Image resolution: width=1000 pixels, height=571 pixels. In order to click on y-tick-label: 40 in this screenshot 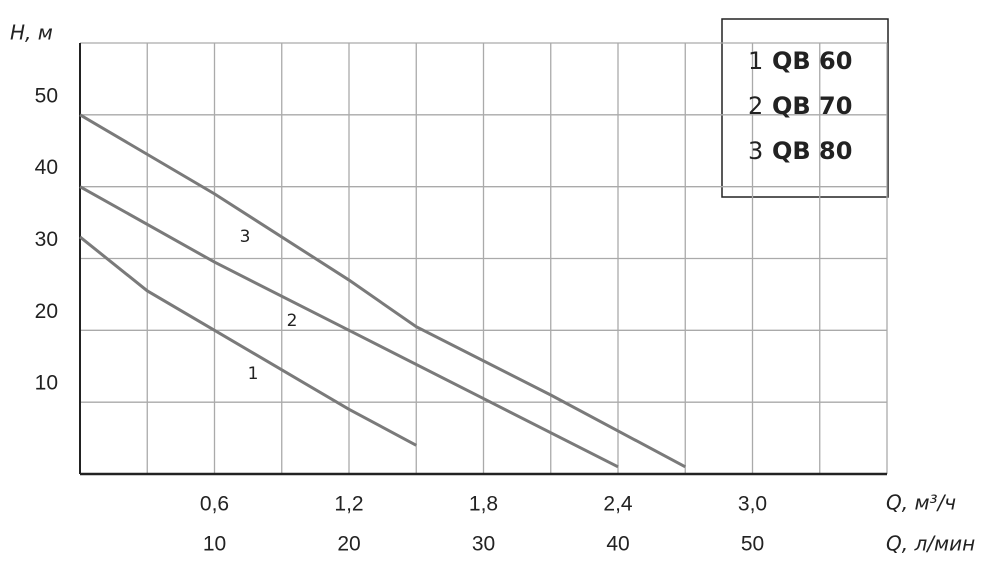, I will do `click(46, 167)`.